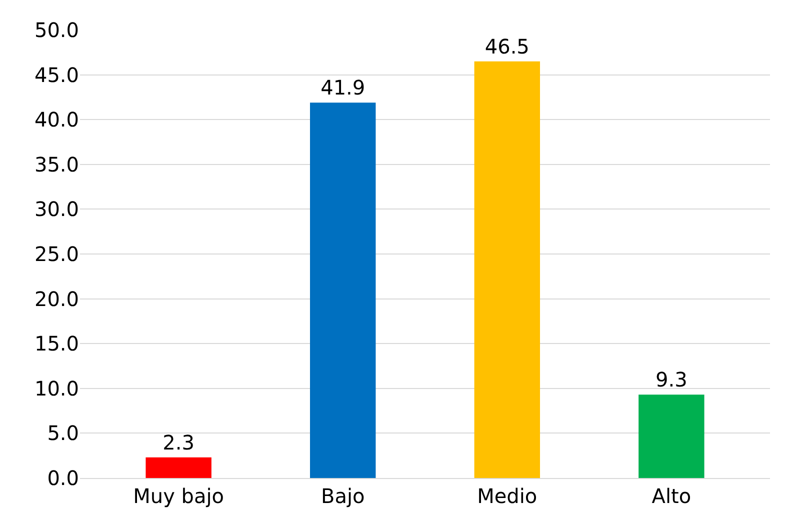 Image resolution: width=790 pixels, height=528 pixels. What do you see at coordinates (63, 433) in the screenshot?
I see `y-tick-label: 5.0` at bounding box center [63, 433].